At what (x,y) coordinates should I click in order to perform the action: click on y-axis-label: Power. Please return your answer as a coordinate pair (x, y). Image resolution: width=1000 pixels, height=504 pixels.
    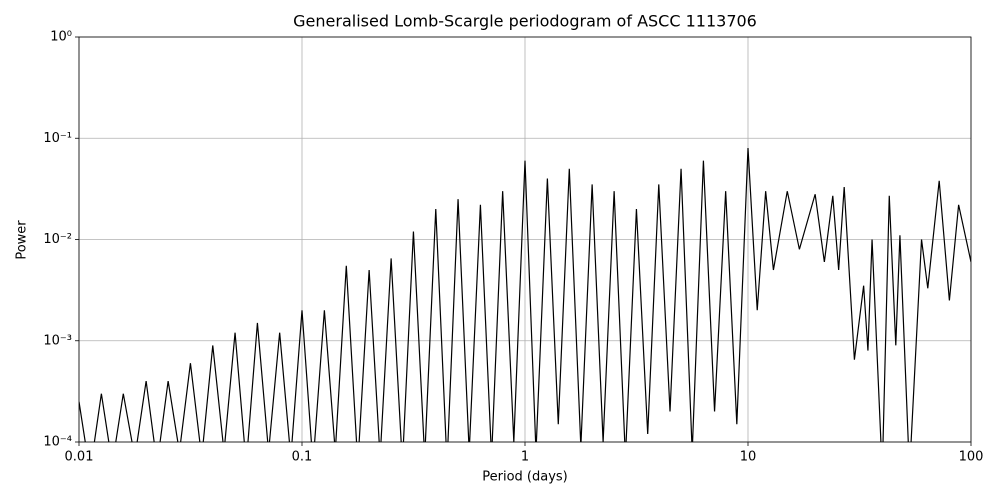
    Looking at the image, I should click on (22, 240).